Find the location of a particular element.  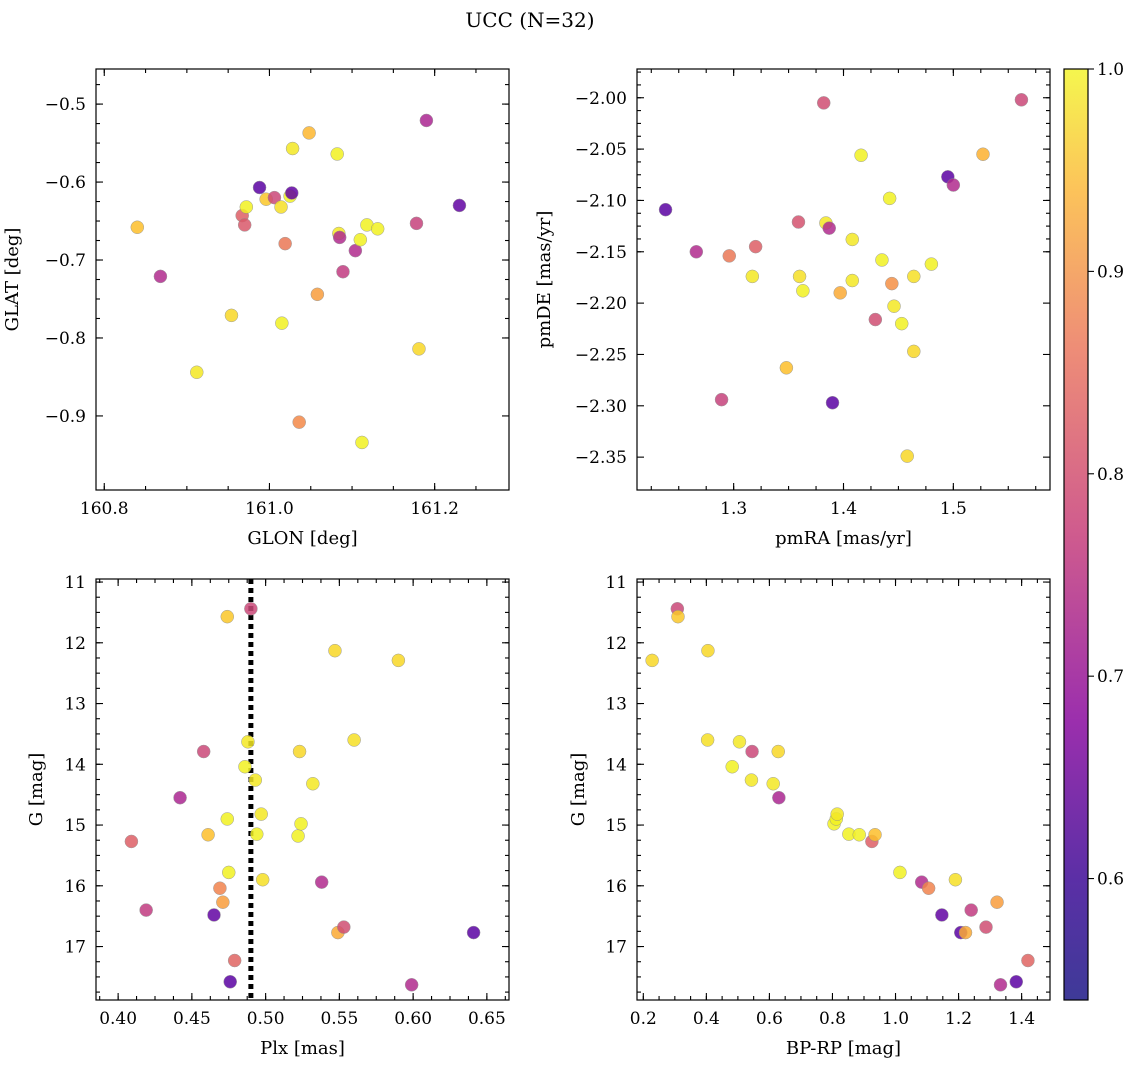

colorbar-tick-label: 1.0 is located at coordinates (1110, 70).